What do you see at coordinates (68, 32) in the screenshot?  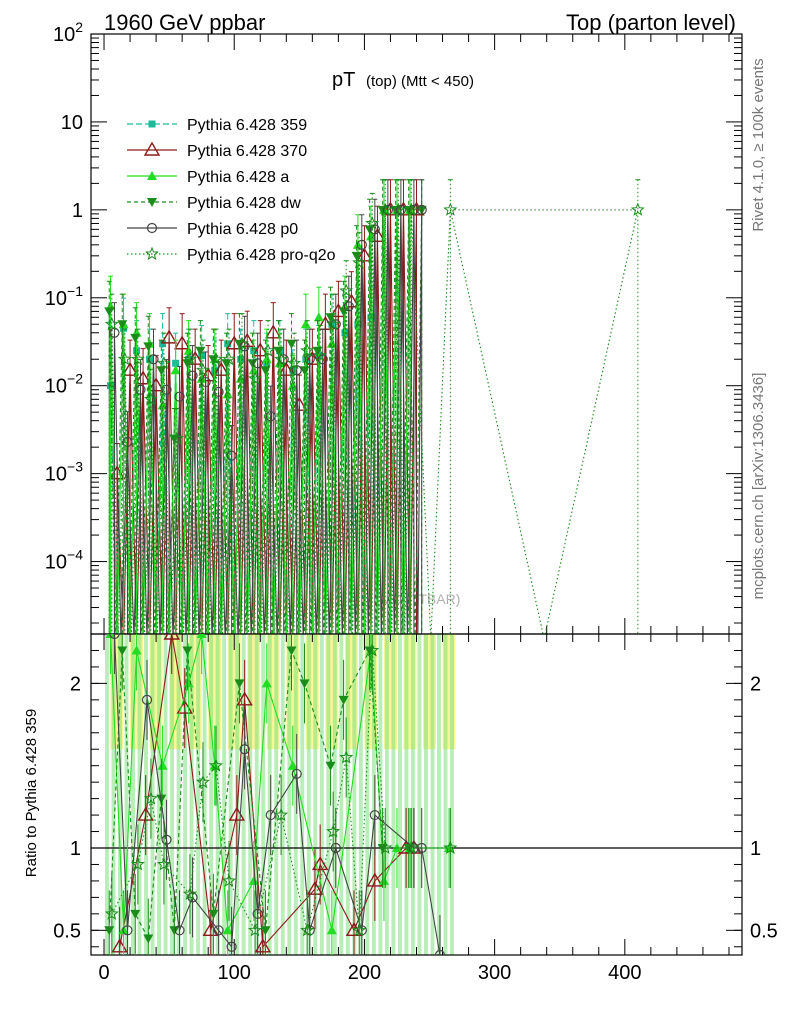 I see `y-tick-label: 10²` at bounding box center [68, 32].